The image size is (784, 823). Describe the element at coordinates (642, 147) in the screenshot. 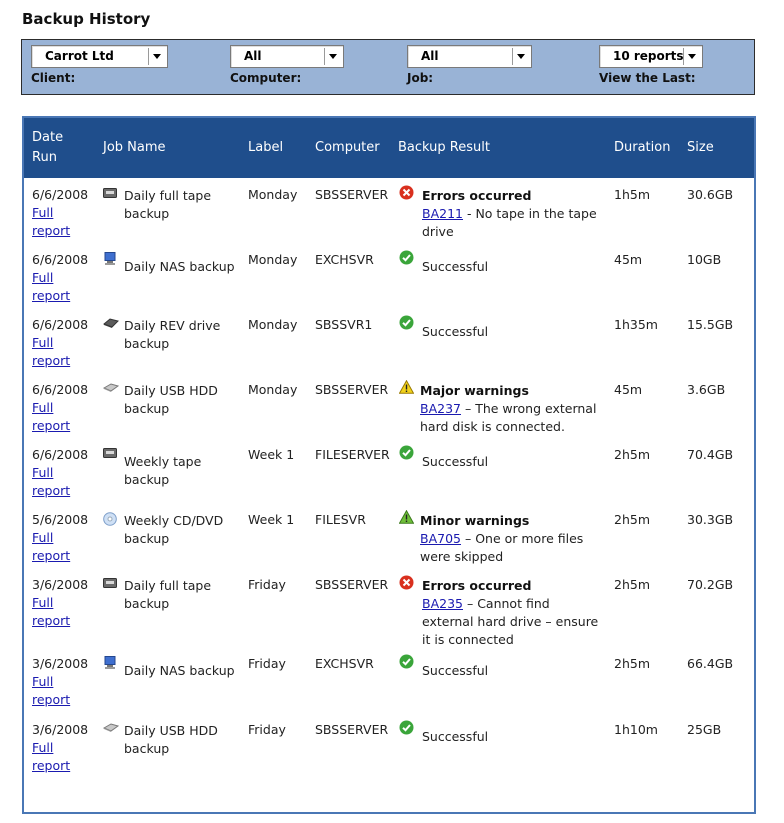

I see `column-header-duration: Duration` at that location.